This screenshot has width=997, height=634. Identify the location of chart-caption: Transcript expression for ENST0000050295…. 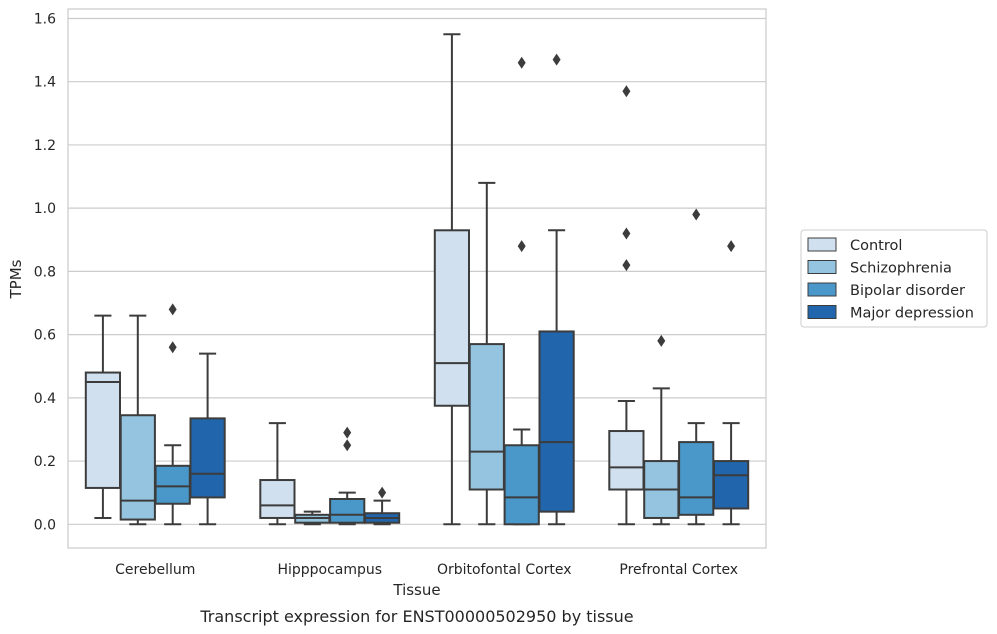
(416, 616).